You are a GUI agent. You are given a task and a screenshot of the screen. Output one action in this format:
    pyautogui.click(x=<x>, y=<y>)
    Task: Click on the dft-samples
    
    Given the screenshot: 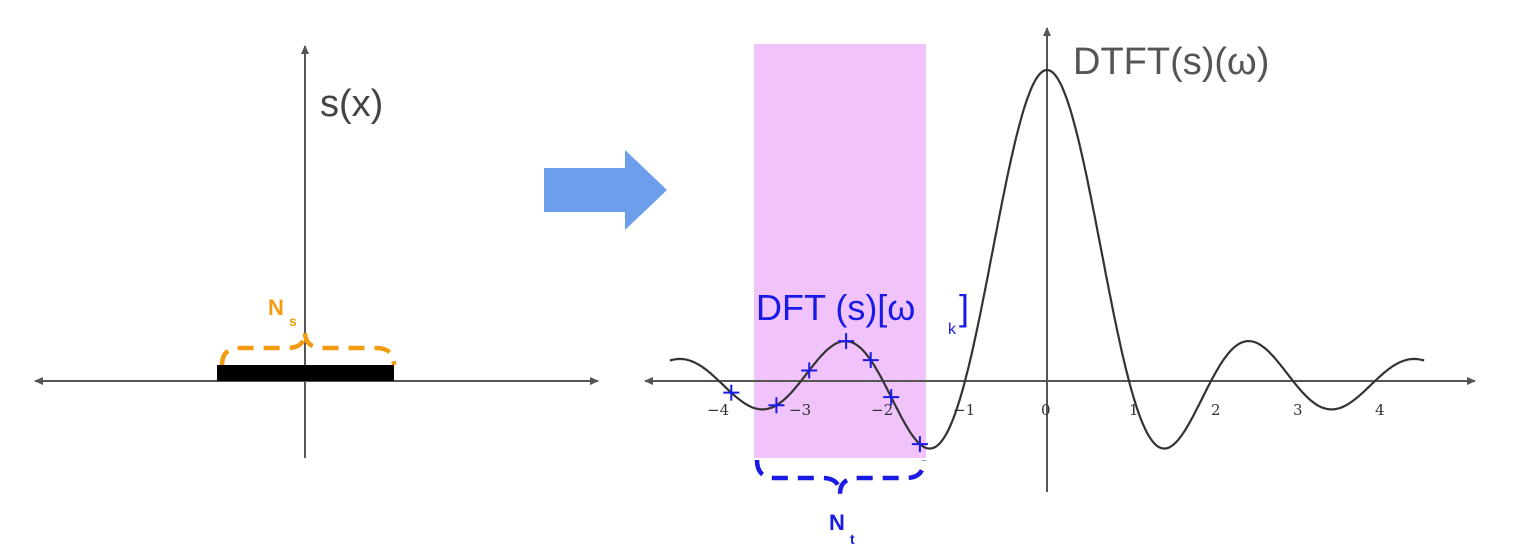 What is the action you would take?
    pyautogui.click(x=825, y=393)
    